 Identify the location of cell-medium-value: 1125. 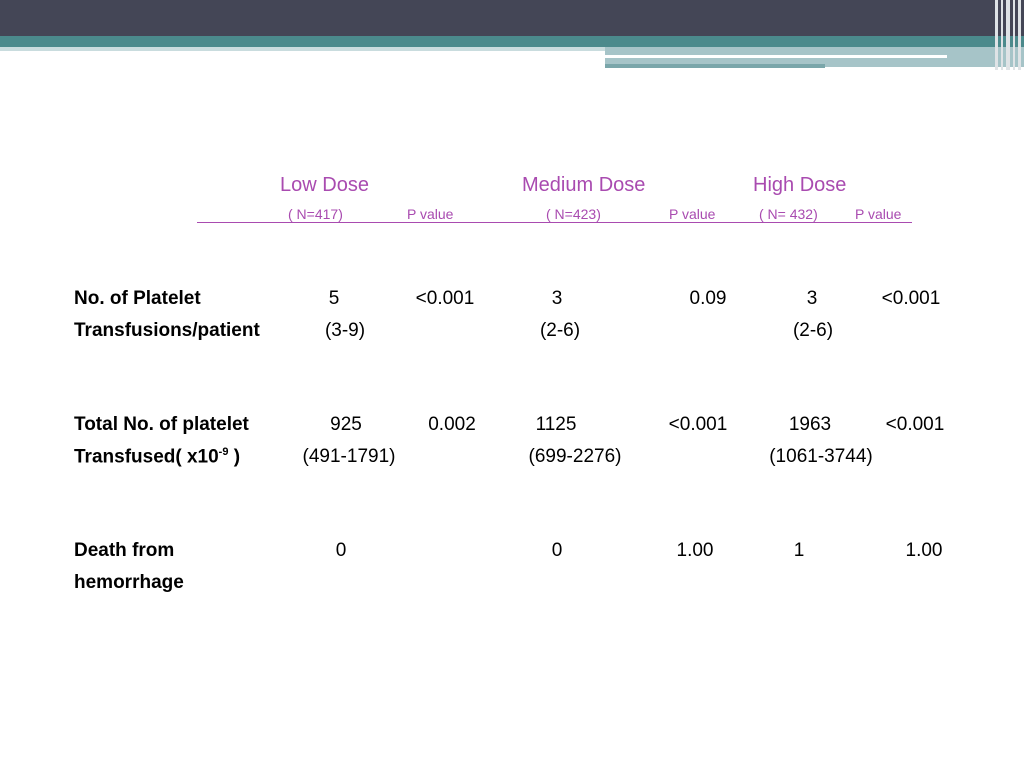
(556, 424).